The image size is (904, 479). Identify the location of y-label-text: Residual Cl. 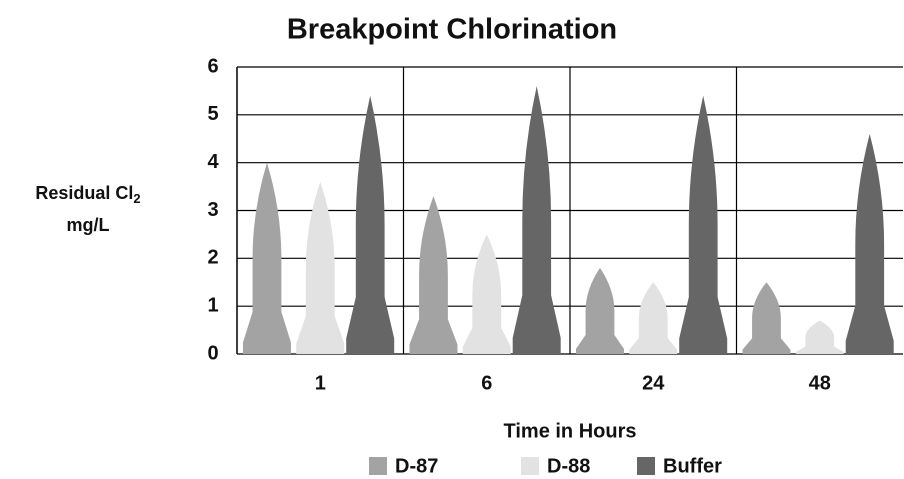
(84, 193).